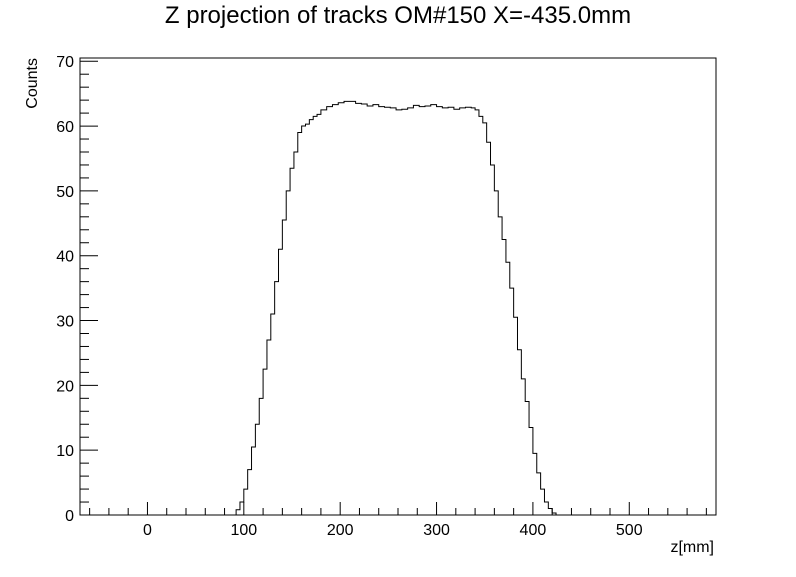 Image resolution: width=796 pixels, height=577 pixels. Describe the element at coordinates (436, 530) in the screenshot. I see `x-tick-label: 300` at that location.